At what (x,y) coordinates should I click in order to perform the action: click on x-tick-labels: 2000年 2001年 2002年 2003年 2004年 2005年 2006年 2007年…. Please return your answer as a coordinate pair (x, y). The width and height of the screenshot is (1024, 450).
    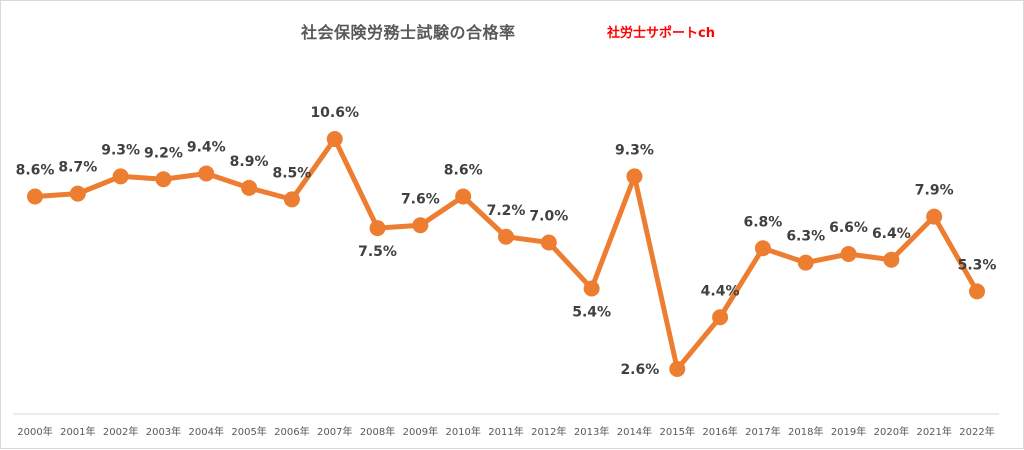
    Looking at the image, I should click on (505, 431).